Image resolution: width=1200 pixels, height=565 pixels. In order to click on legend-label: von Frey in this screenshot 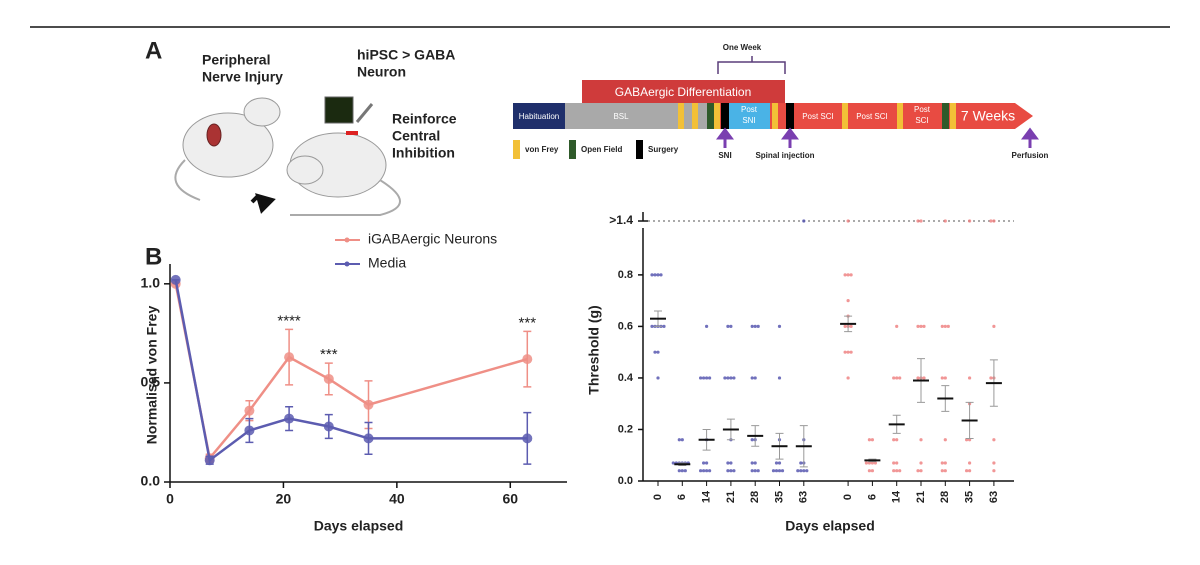, I will do `click(542, 149)`.